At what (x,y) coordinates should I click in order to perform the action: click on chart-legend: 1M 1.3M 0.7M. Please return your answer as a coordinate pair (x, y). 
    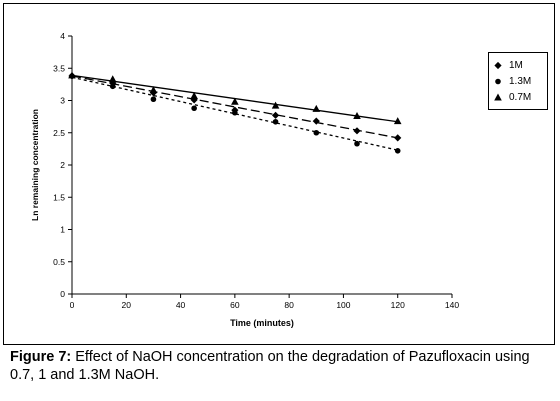
    Looking at the image, I should click on (518, 81).